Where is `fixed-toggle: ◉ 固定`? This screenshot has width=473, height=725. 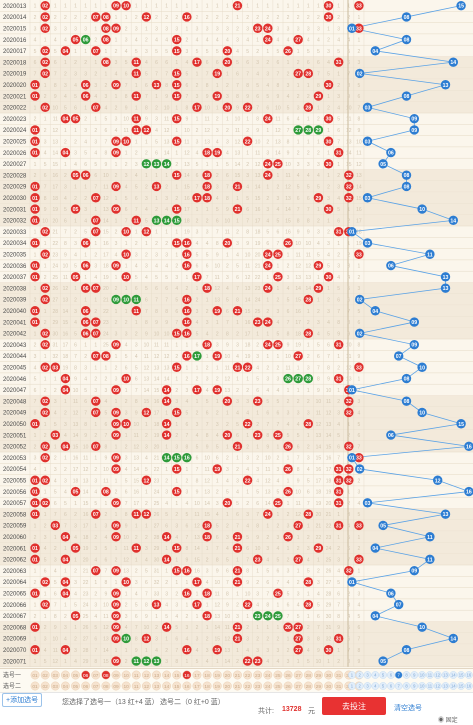 fixed-toggle: ◉ 固定 is located at coordinates (448, 721).